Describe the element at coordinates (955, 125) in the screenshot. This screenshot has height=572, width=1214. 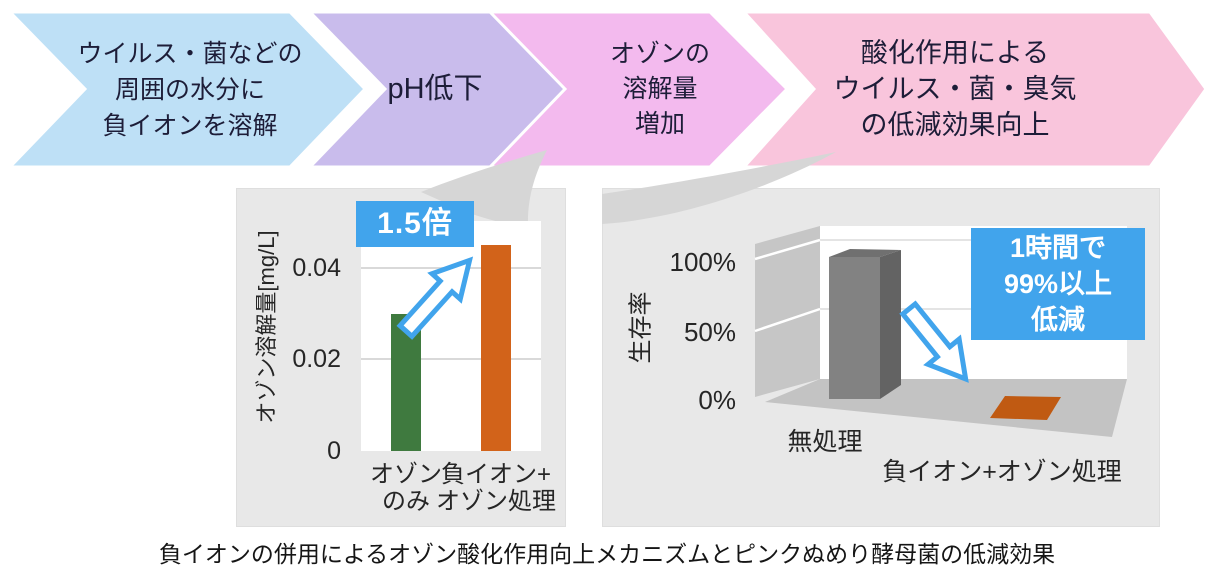
I see `flow-step-4-line-3: の低減効果向上` at that location.